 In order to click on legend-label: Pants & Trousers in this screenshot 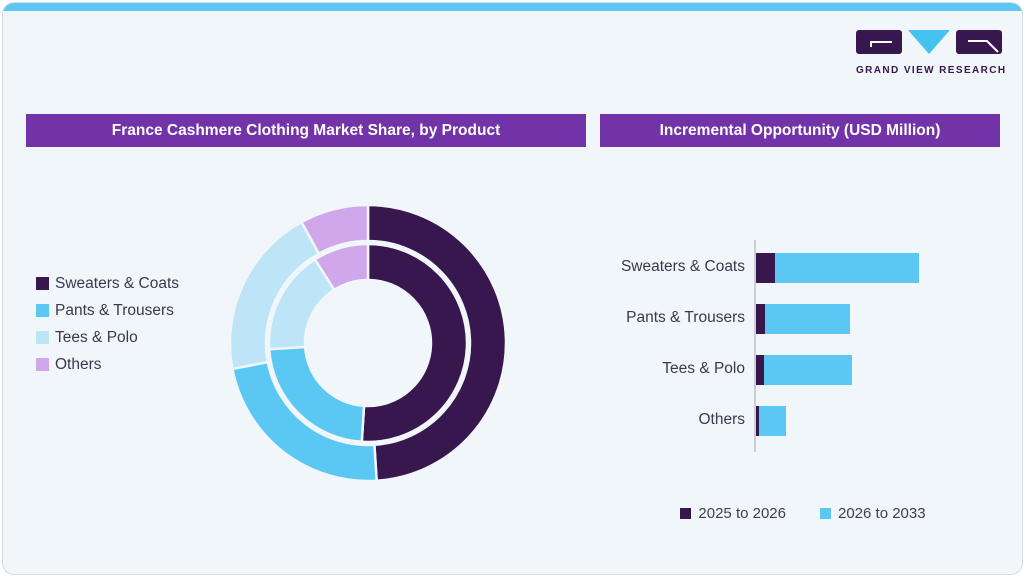, I will do `click(114, 310)`.